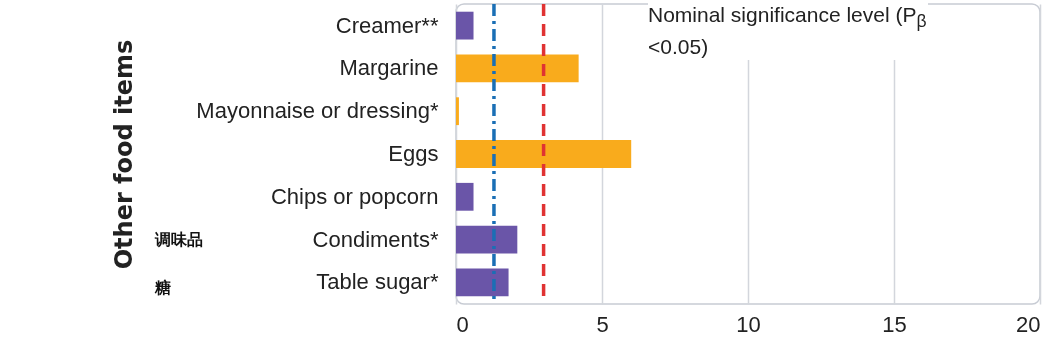  What do you see at coordinates (375, 239) in the screenshot?
I see `y-tick-label: Condiments*` at bounding box center [375, 239].